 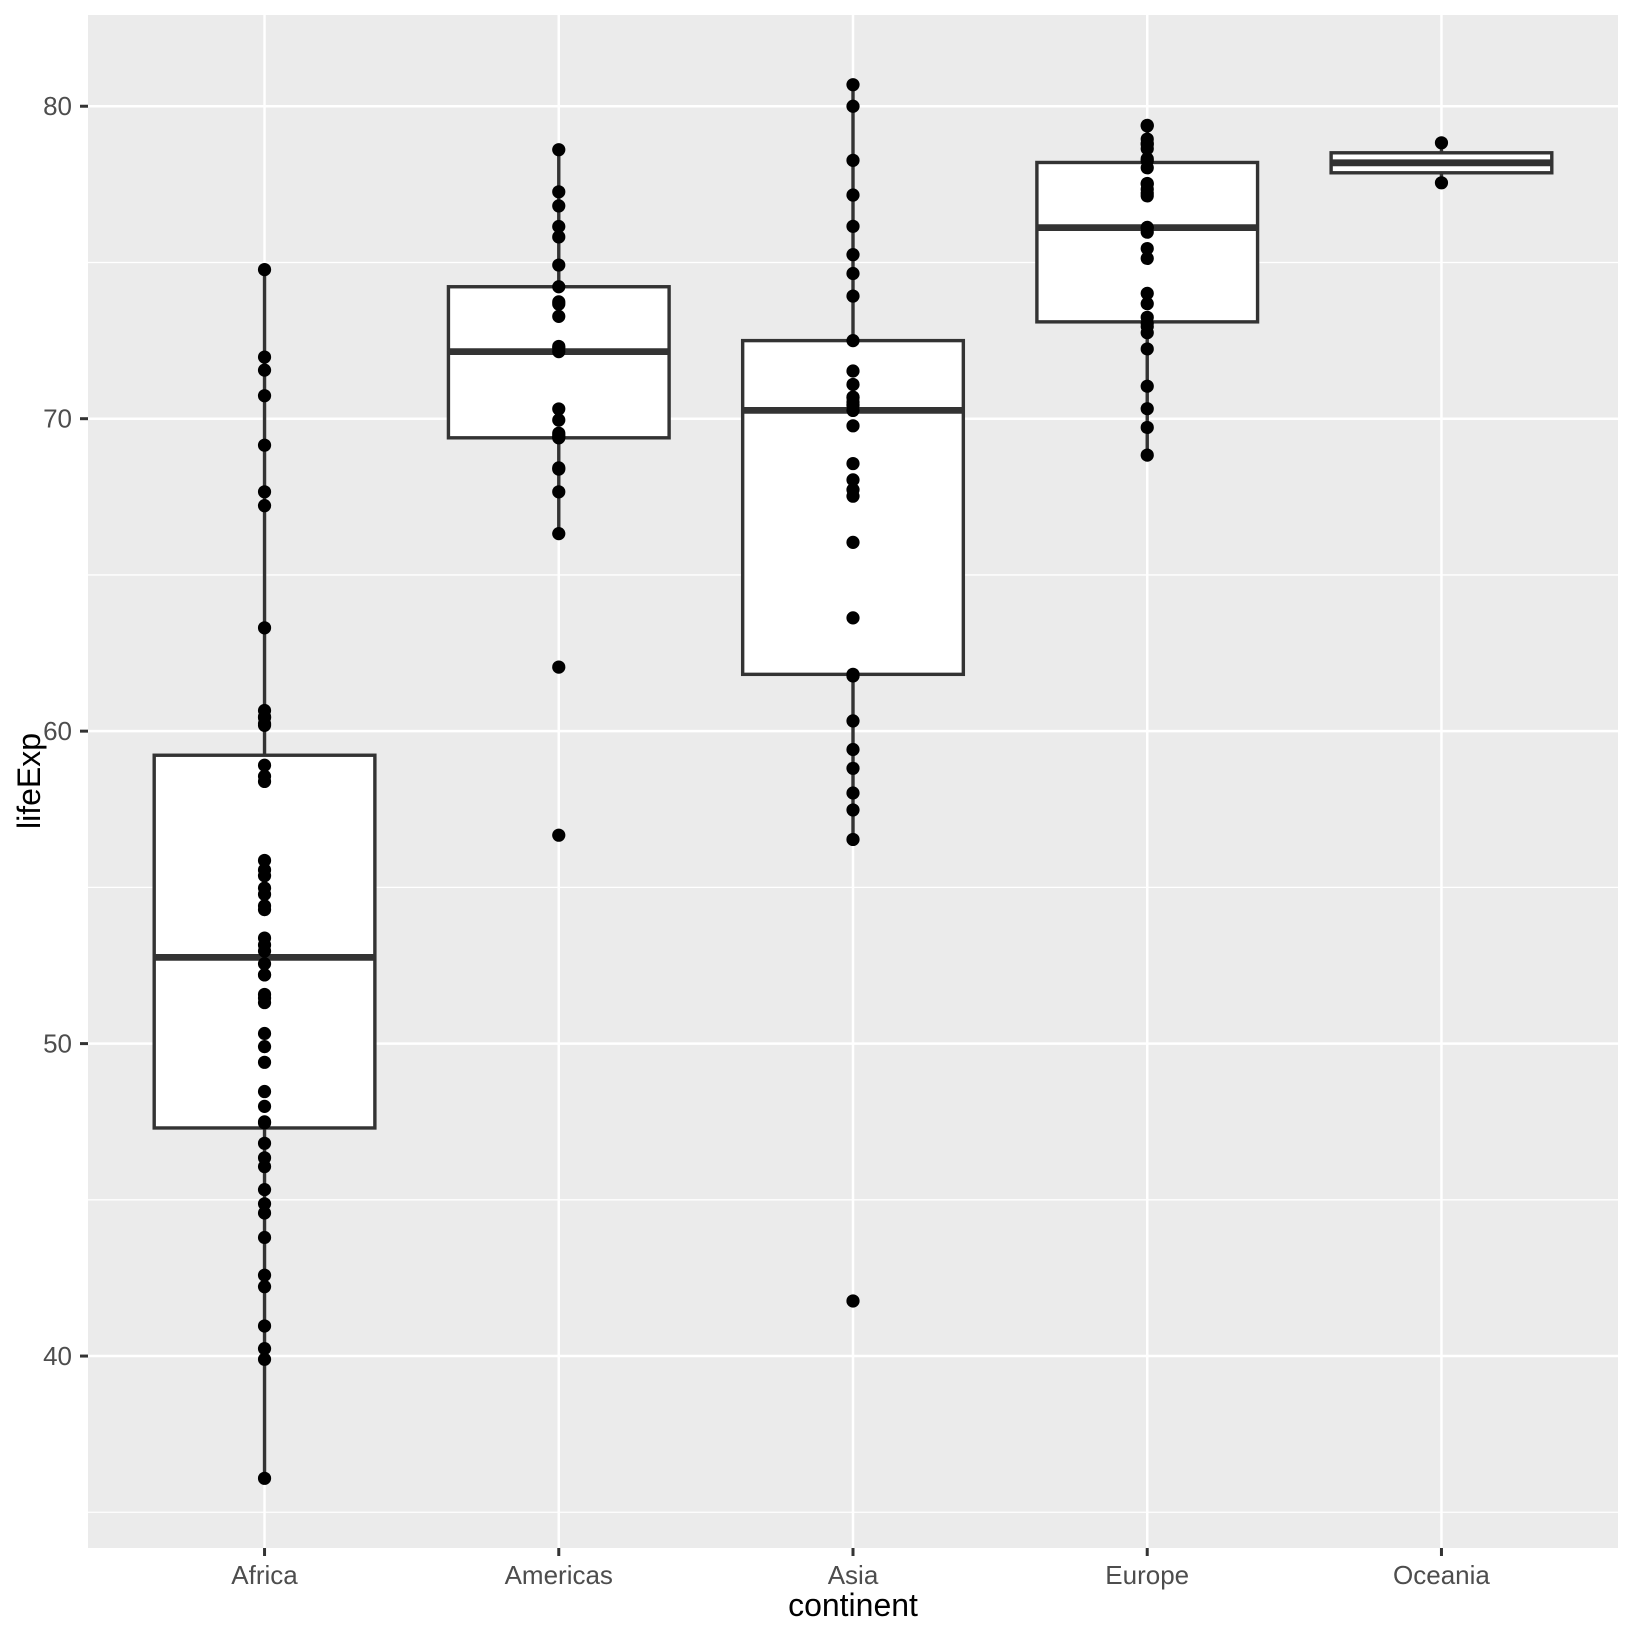 What do you see at coordinates (559, 1575) in the screenshot?
I see `x-tick-label-americas: Americas` at bounding box center [559, 1575].